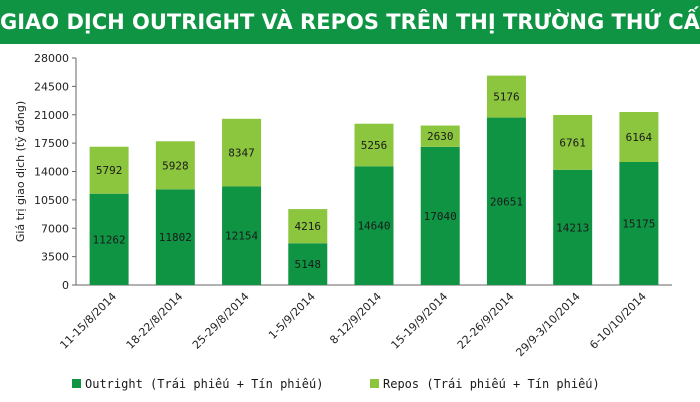  Describe the element at coordinates (76, 383) in the screenshot. I see `legend-swatch-outright` at that location.